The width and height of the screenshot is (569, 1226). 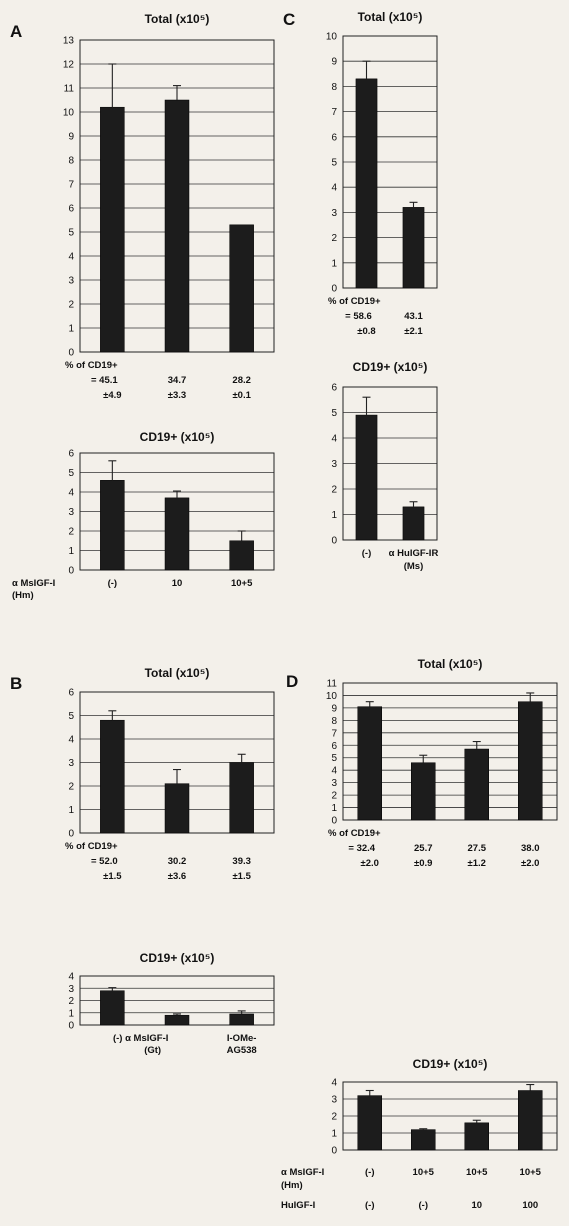 I want to click on category-label: (Gt), so click(x=152, y=1050).